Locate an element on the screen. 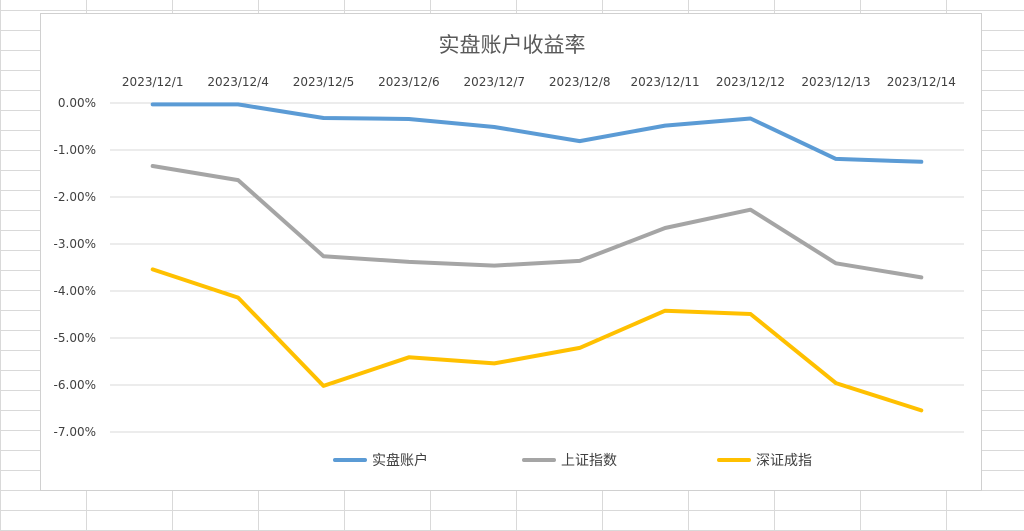 The image size is (1024, 531). y-tick-label: -3.00% is located at coordinates (75, 244).